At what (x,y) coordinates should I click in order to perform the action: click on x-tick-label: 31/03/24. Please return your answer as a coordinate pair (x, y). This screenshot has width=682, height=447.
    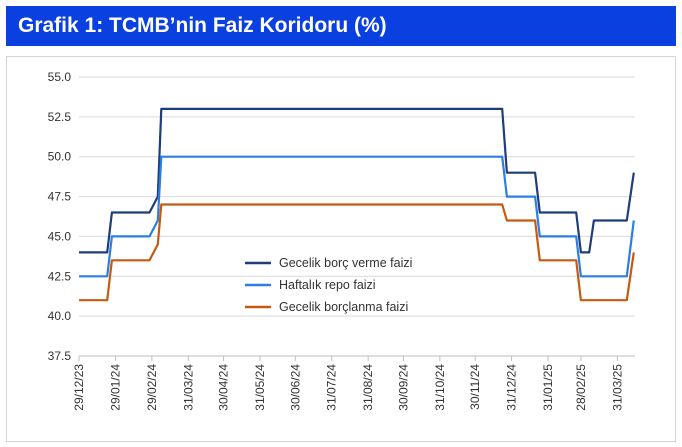
    Looking at the image, I should click on (188, 387).